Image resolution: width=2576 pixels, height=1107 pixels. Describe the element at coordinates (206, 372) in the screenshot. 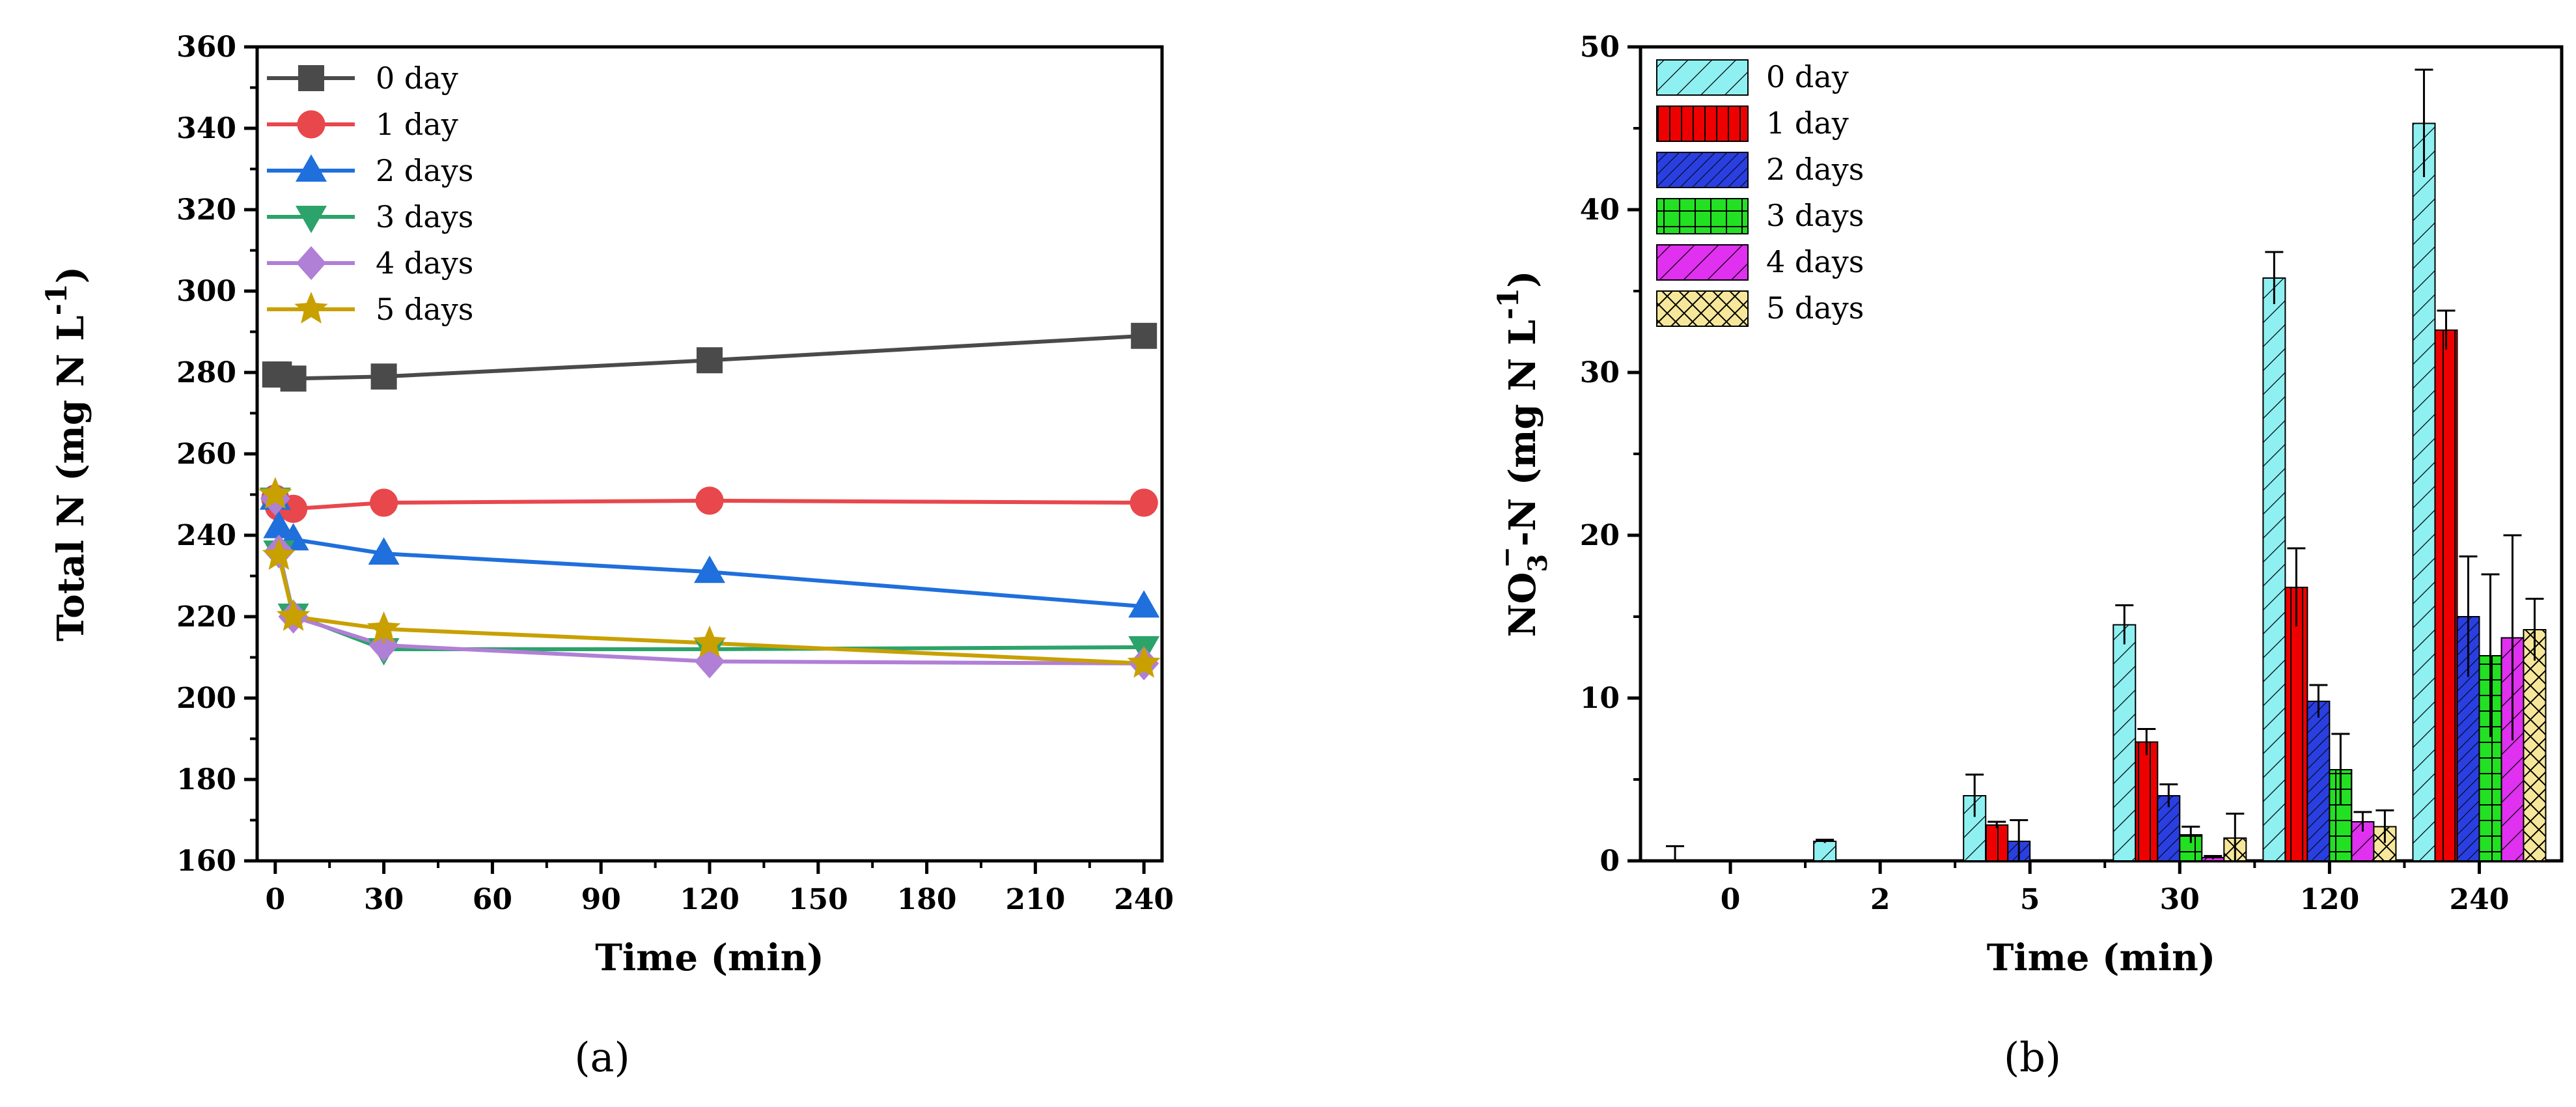

I see `chart-a-y-tick-label: 280` at that location.